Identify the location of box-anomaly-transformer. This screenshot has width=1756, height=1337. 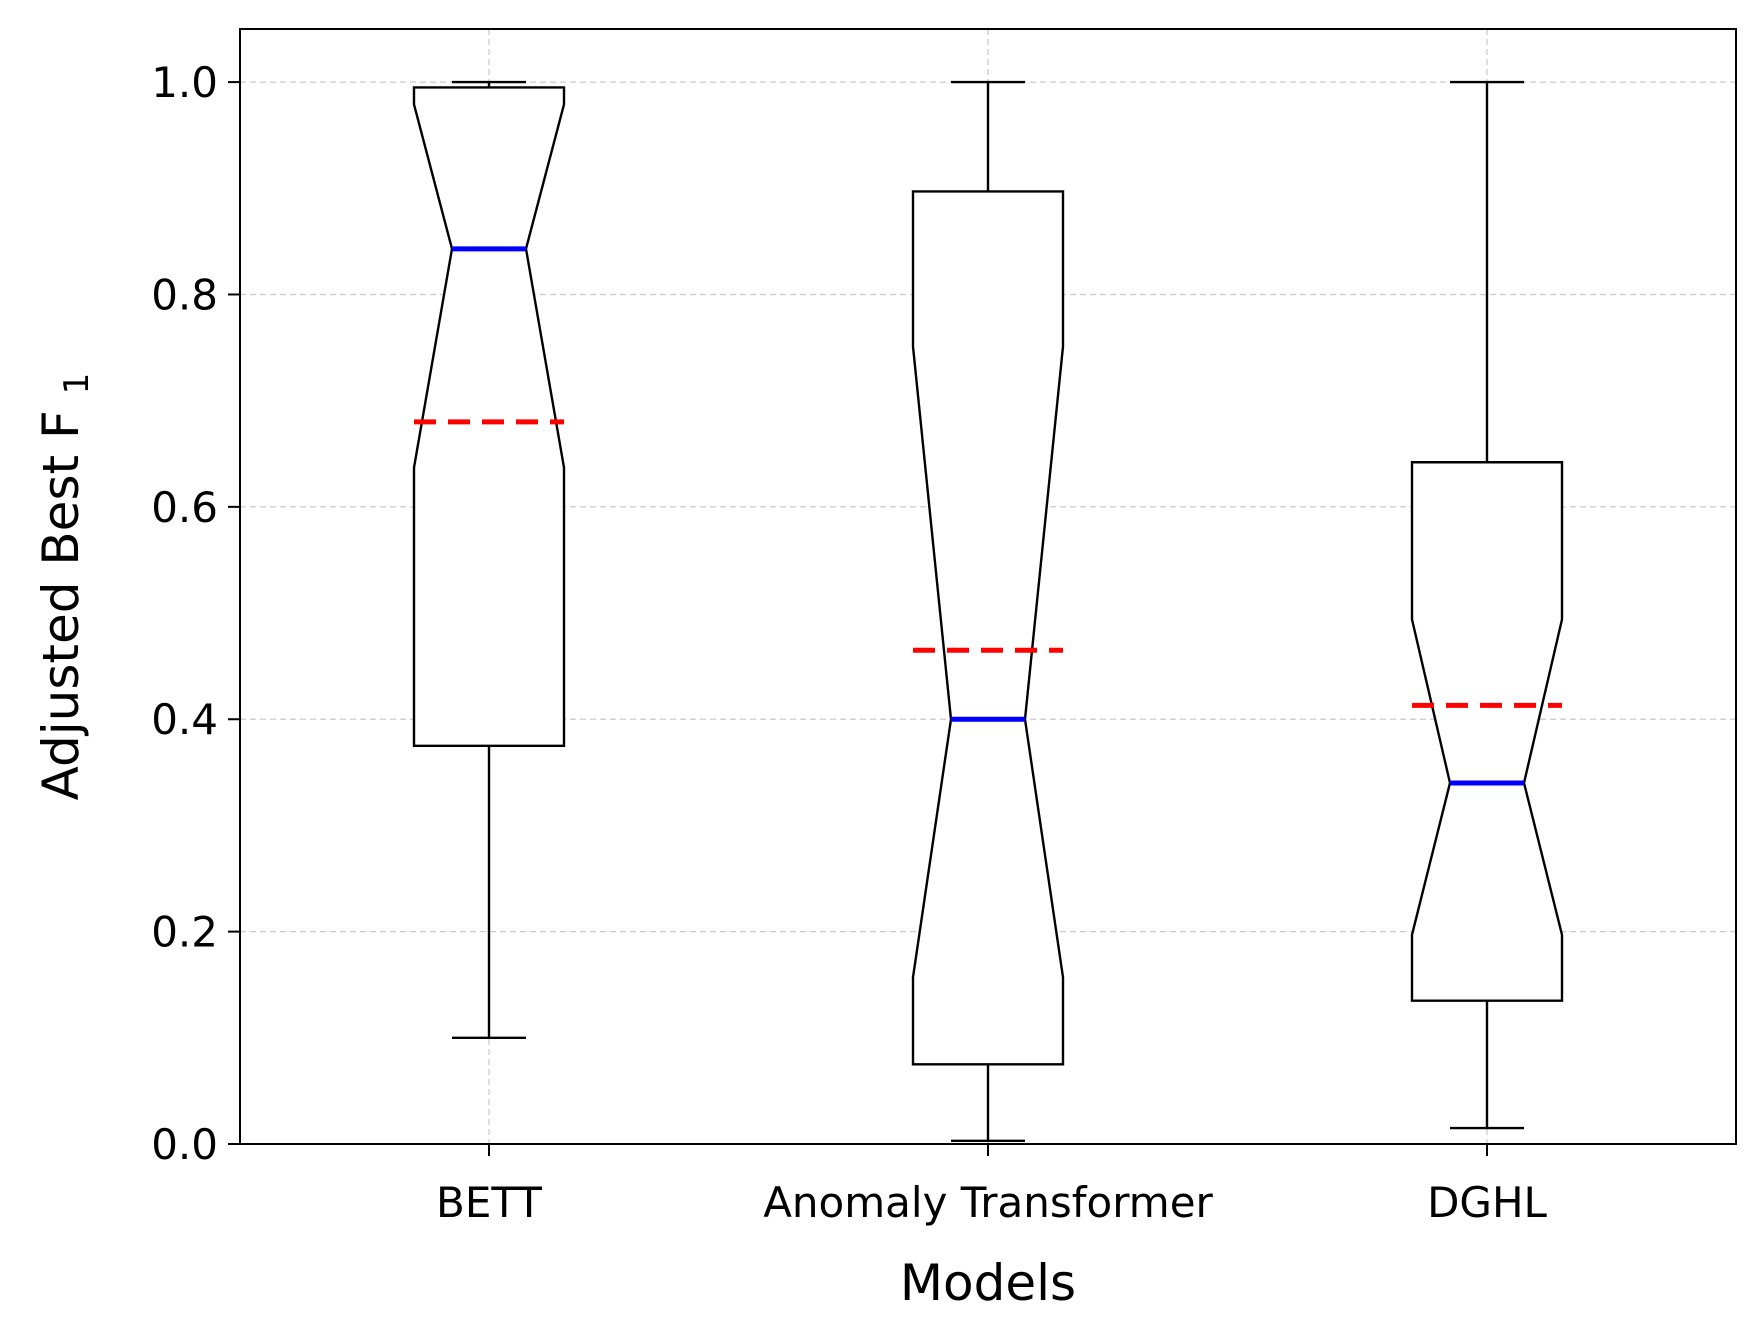
(988, 611).